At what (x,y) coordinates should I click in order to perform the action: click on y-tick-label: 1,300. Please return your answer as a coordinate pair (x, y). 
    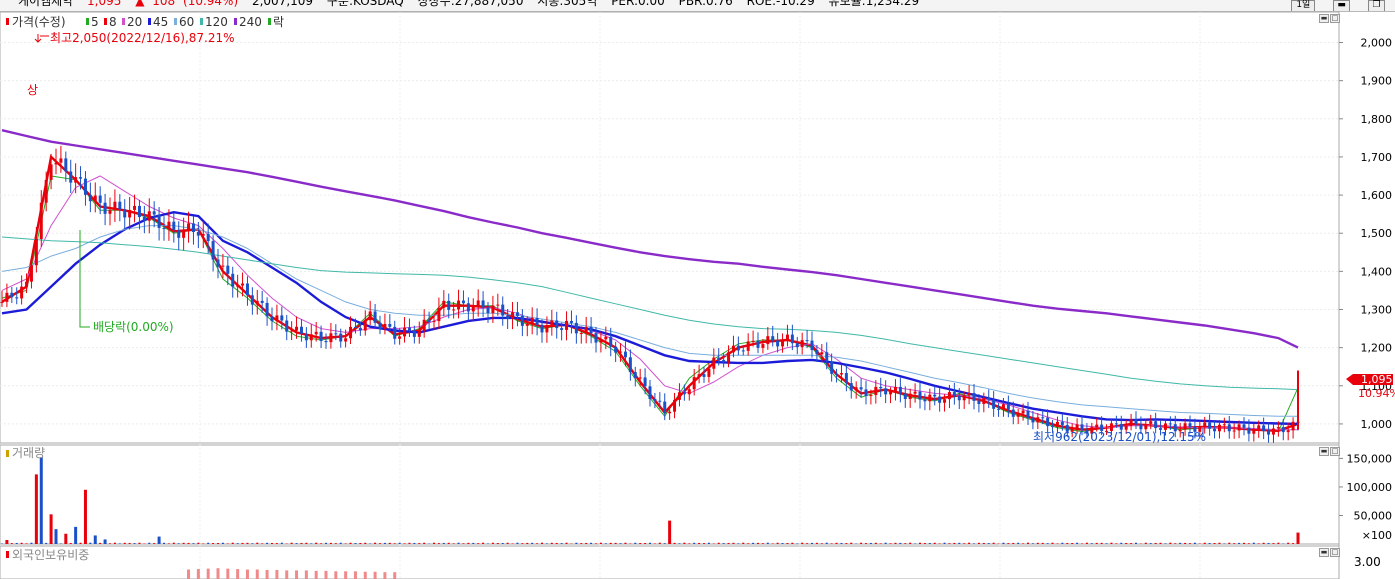
    Looking at the image, I should click on (1377, 310).